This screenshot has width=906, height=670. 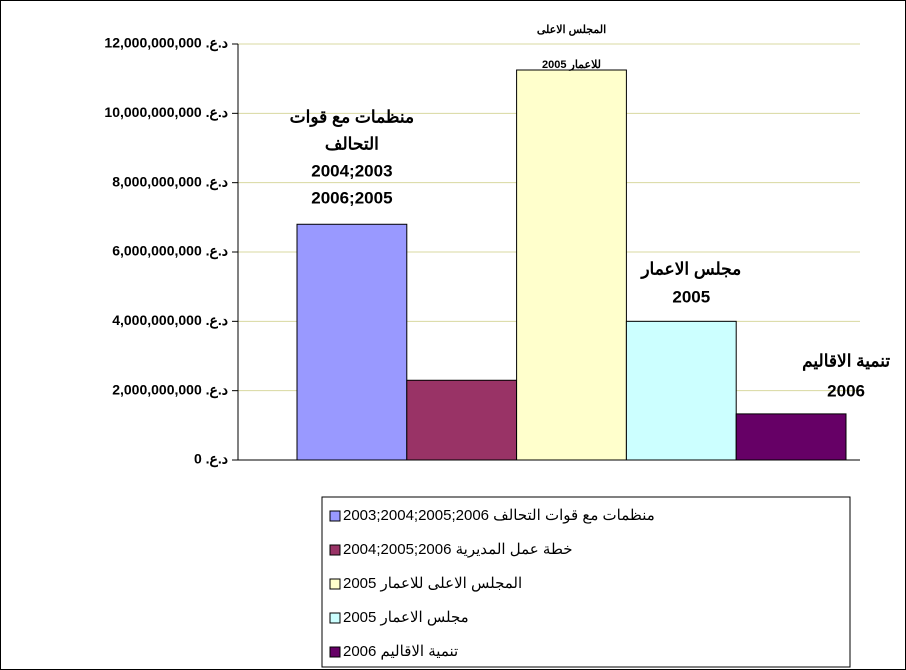 What do you see at coordinates (846, 390) in the screenshot?
I see `data-label: 2006` at bounding box center [846, 390].